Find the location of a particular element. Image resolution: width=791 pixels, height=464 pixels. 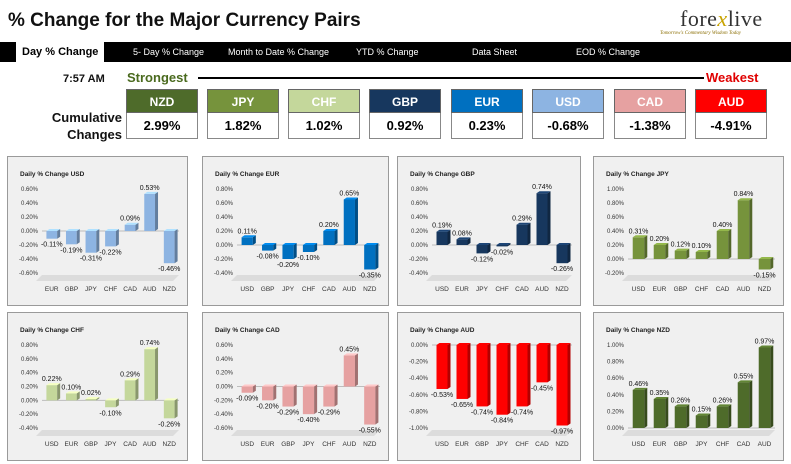

chart-title: Daily % Change CAD is located at coordinates (247, 330).